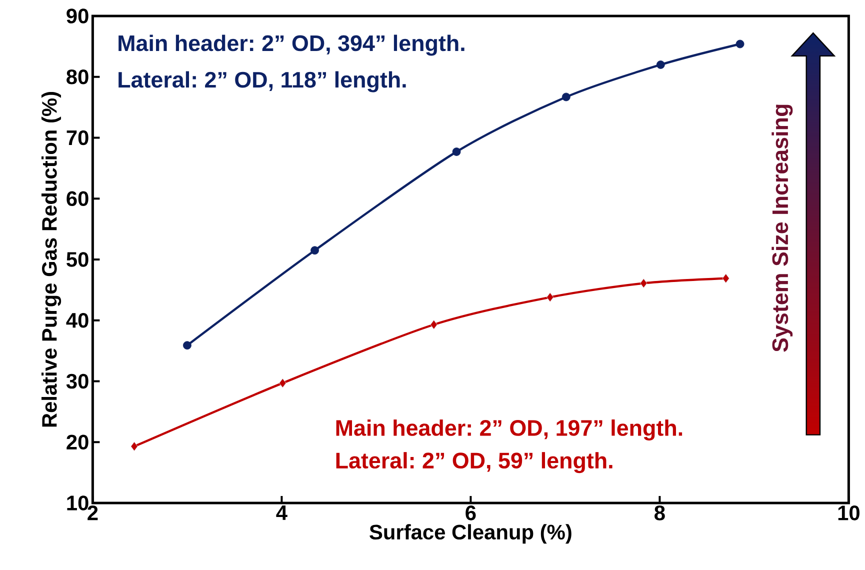 The width and height of the screenshot is (865, 570). Describe the element at coordinates (291, 45) in the screenshot. I see `annotation: Main header: 2” OD, 394” length.` at that location.